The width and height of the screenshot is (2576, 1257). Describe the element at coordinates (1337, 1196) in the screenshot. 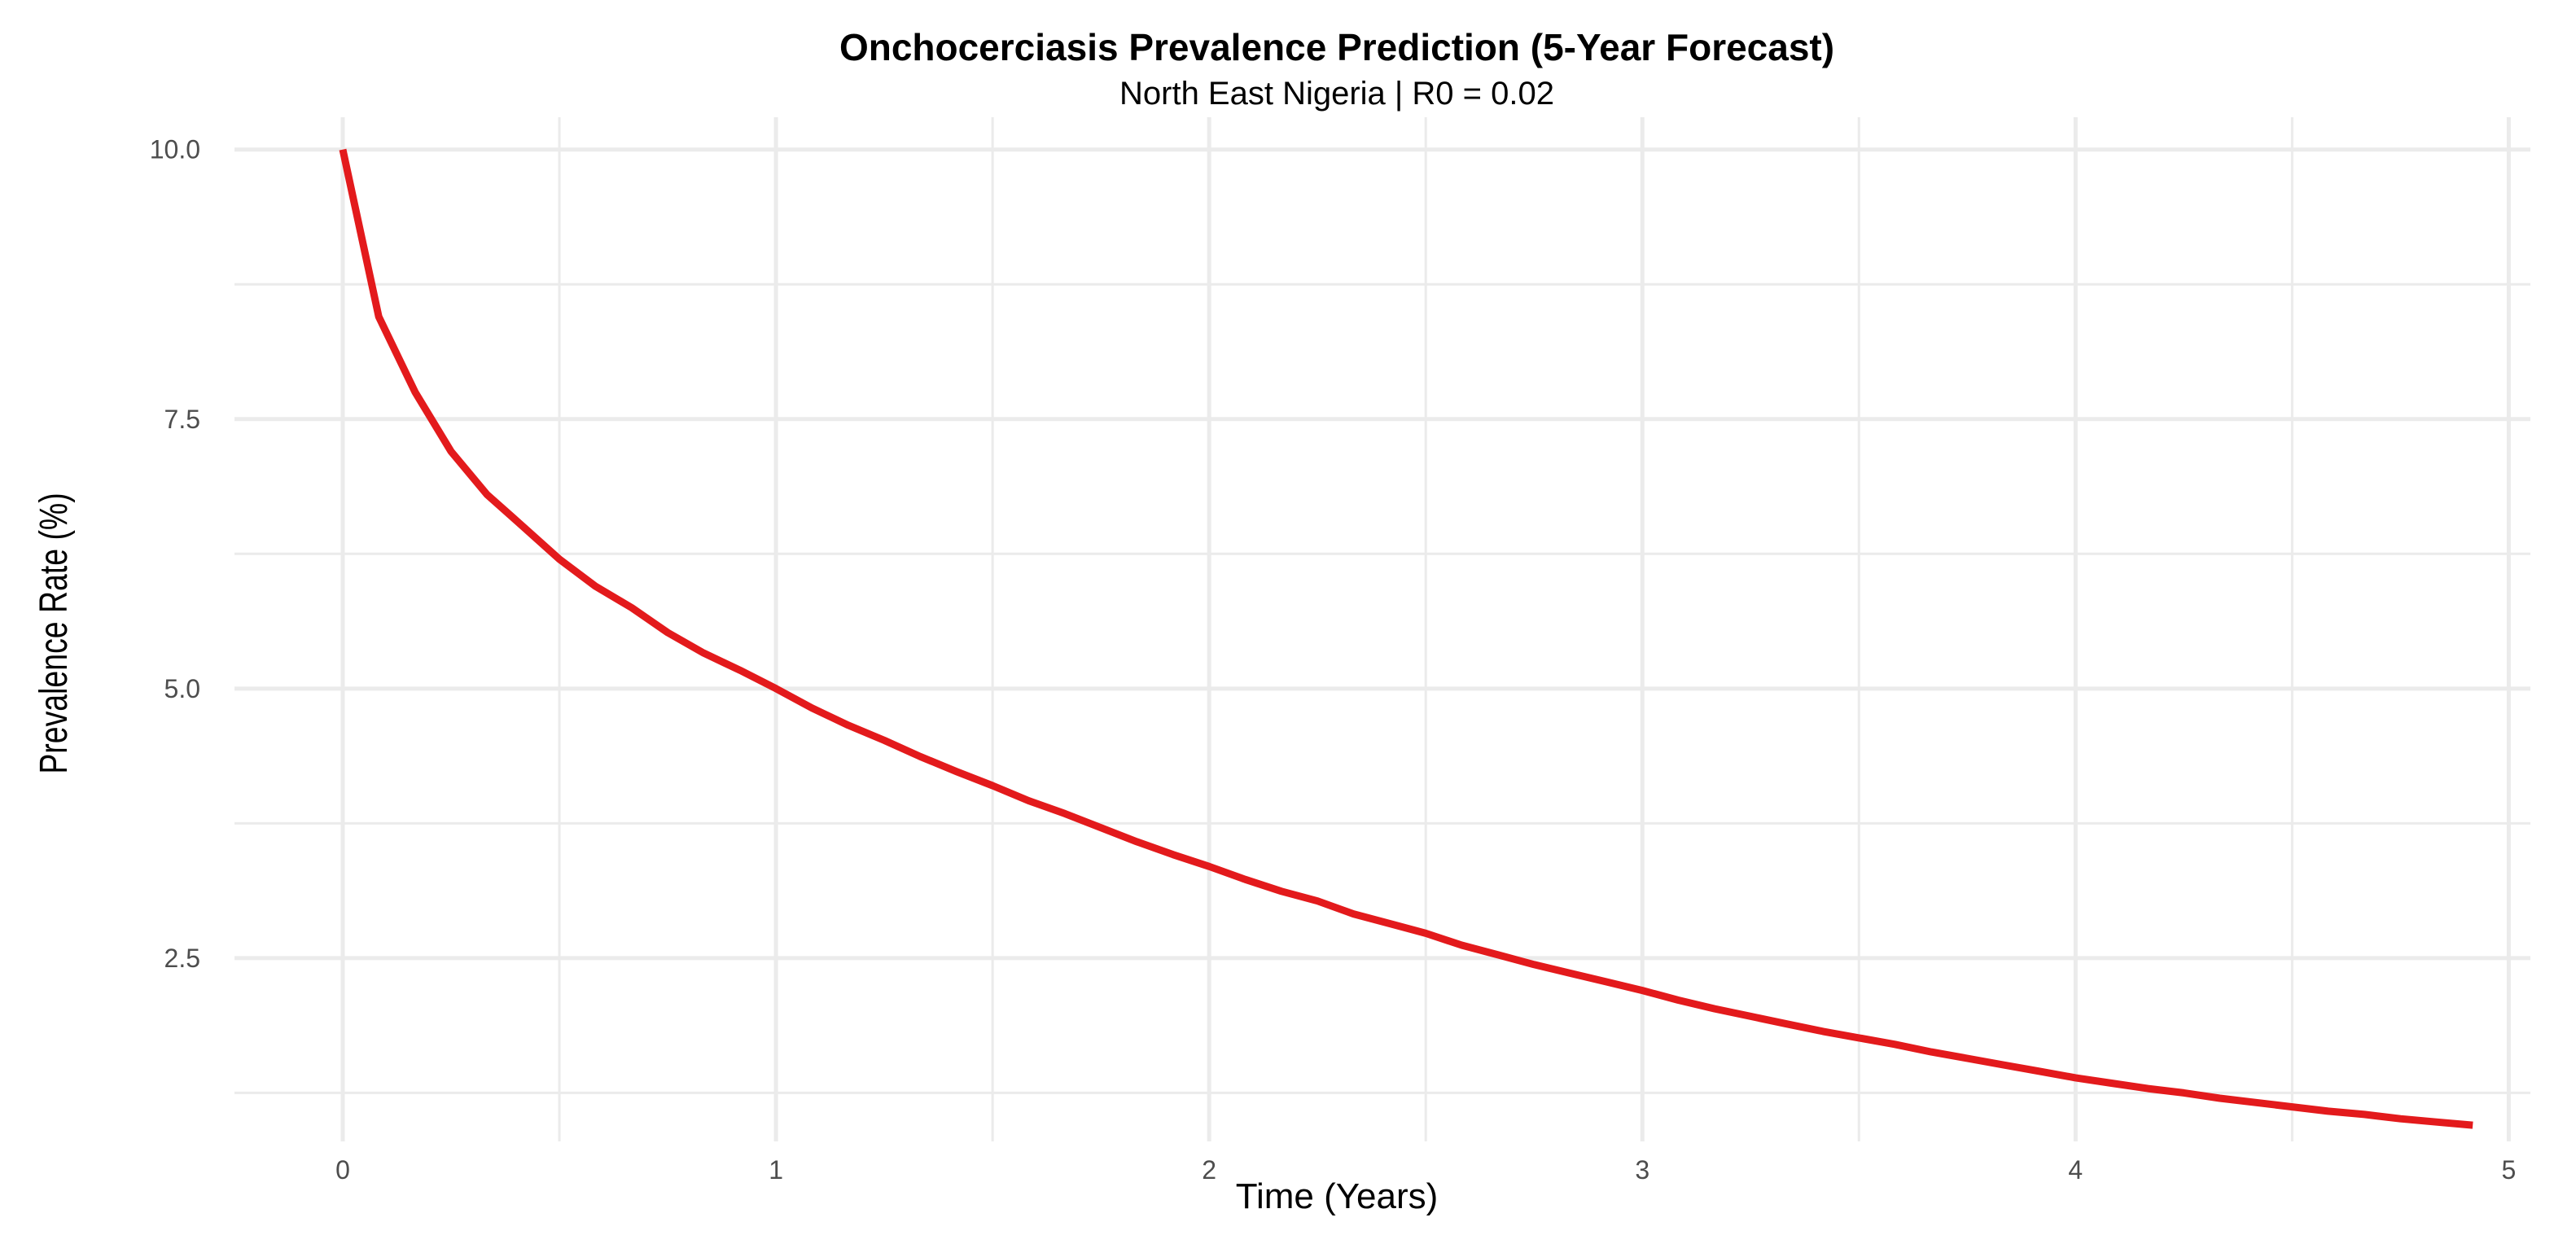

I see `x-axis-label: Time (Years)` at that location.